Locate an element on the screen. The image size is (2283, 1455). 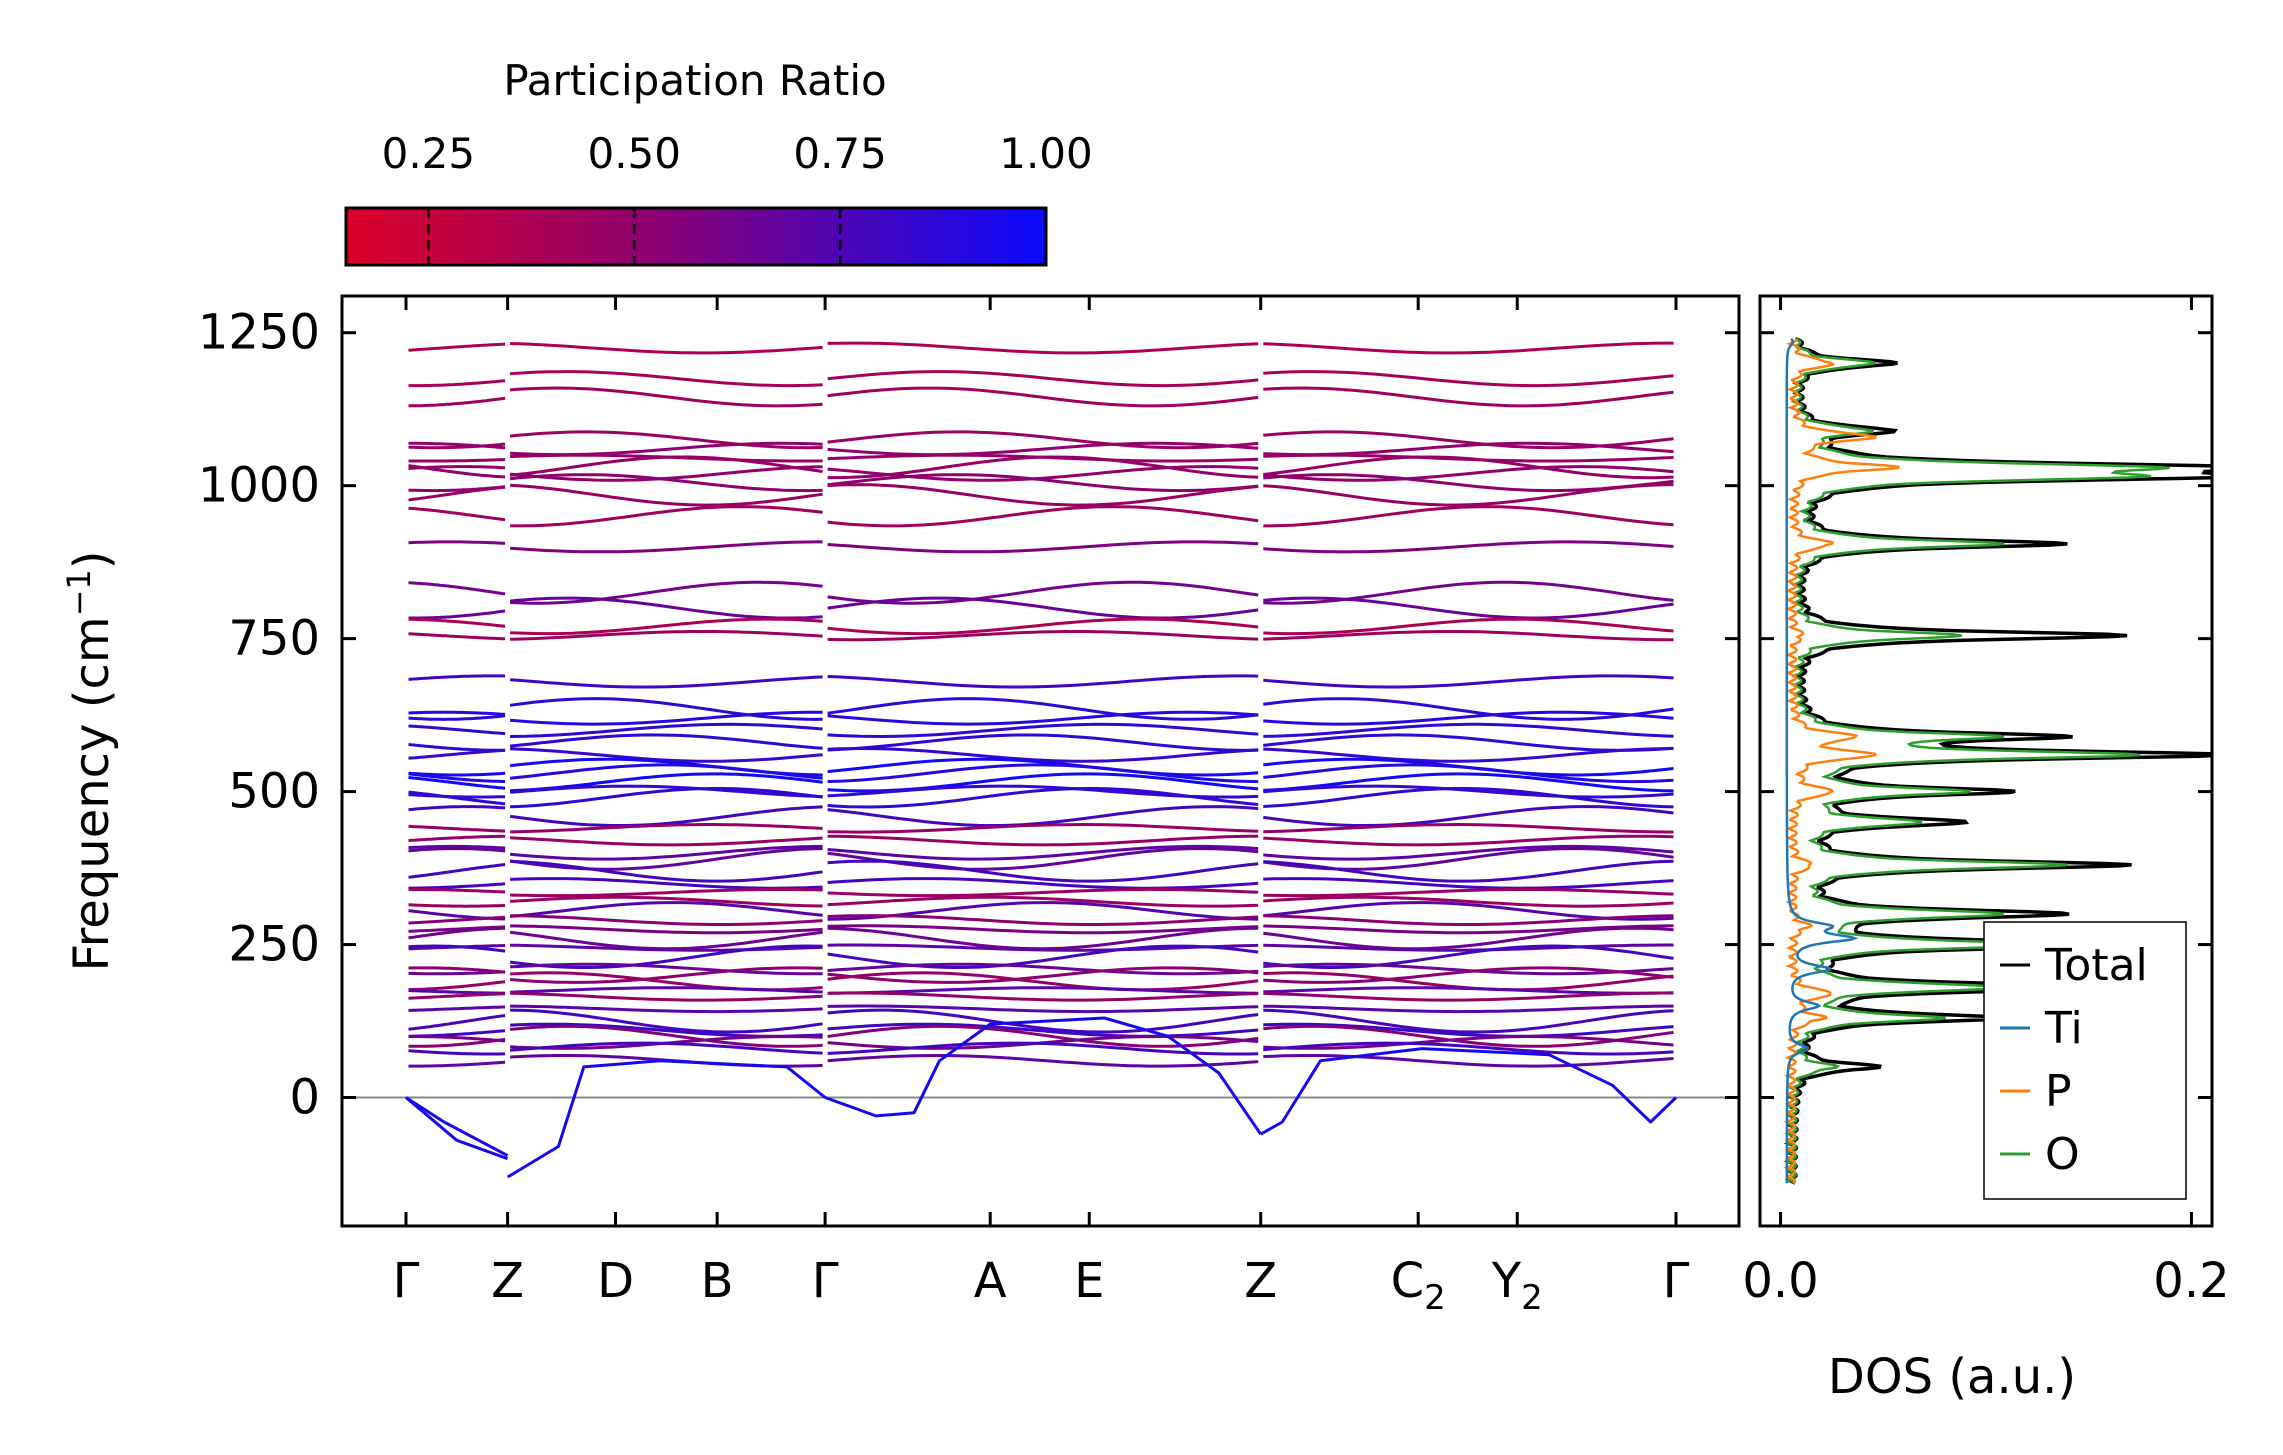
dos-curve-p is located at coordinates (1841, 761).